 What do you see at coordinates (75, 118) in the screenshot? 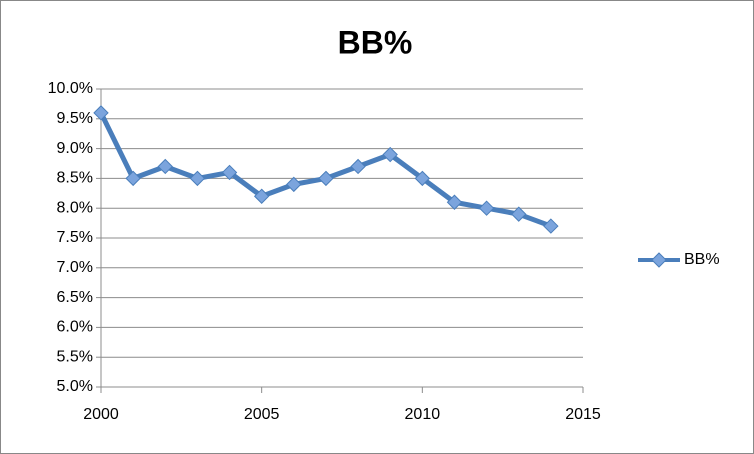
I see `y-tick-label: 9.5%` at bounding box center [75, 118].